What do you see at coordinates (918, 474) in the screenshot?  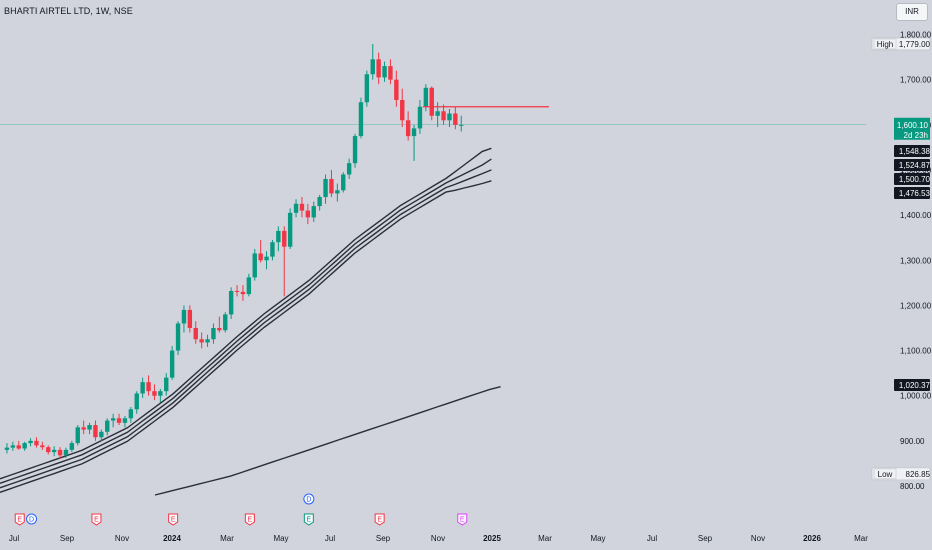 I see `low-label-value: 826.85` at bounding box center [918, 474].